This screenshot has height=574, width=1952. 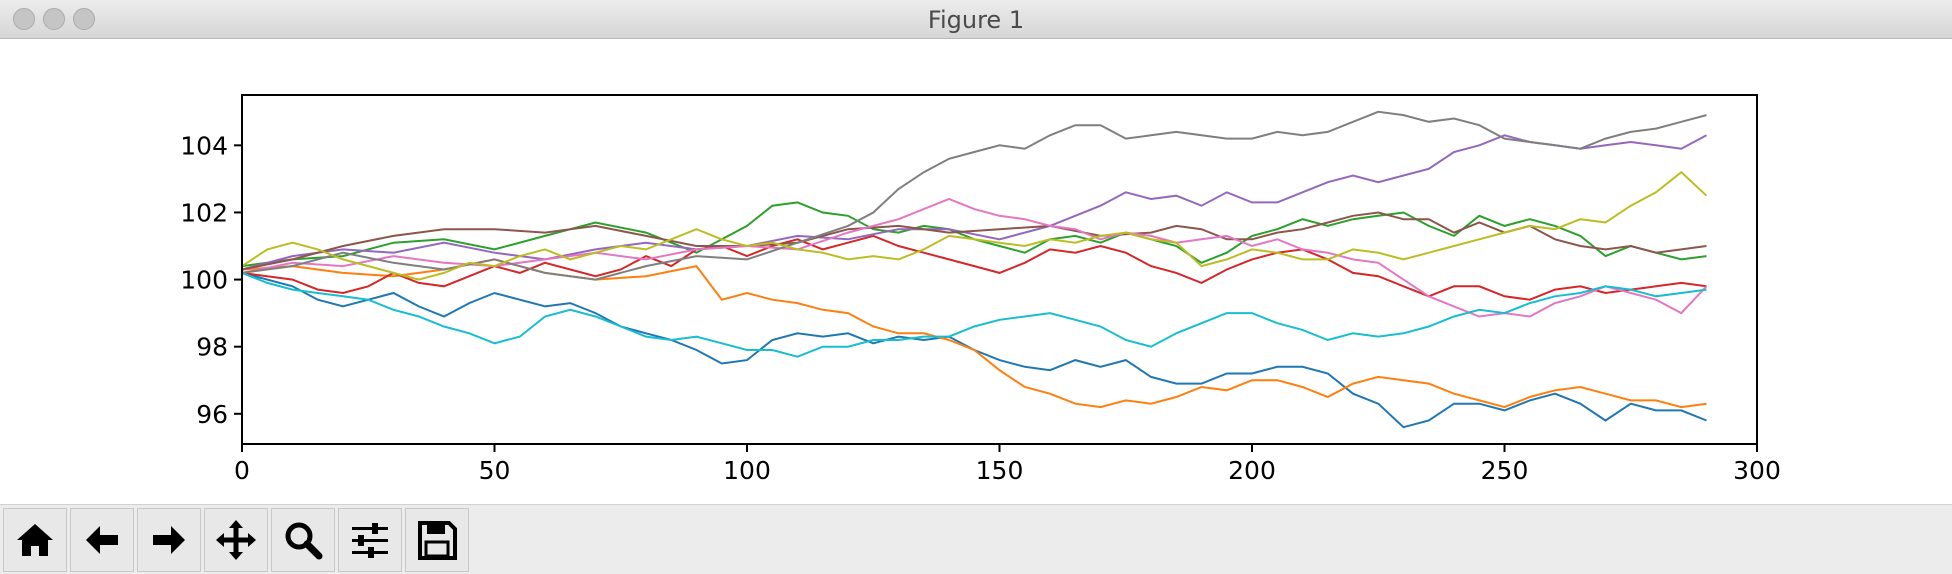 I want to click on zoom-button, so click(x=303, y=540).